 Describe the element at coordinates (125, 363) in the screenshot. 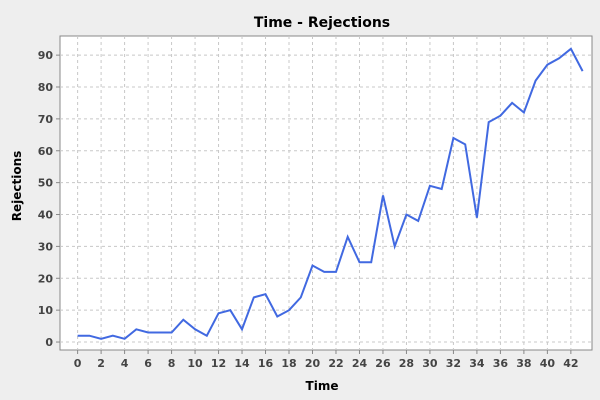

I see `x-tick-label: 4` at that location.